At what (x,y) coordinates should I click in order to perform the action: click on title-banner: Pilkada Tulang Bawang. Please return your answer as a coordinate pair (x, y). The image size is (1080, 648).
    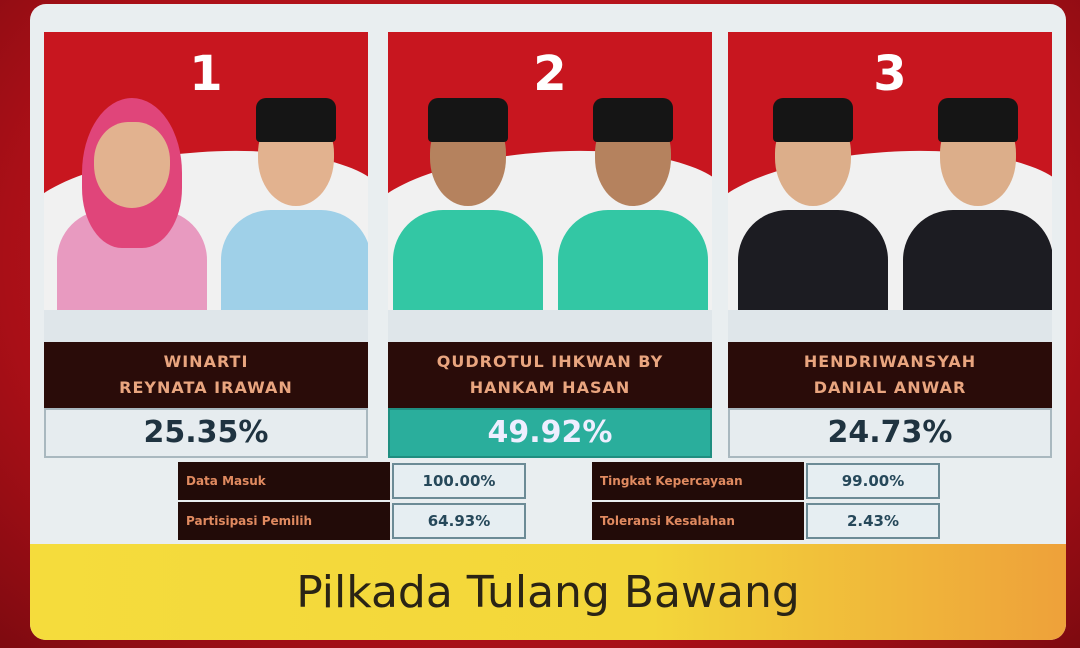
    Looking at the image, I should click on (548, 592).